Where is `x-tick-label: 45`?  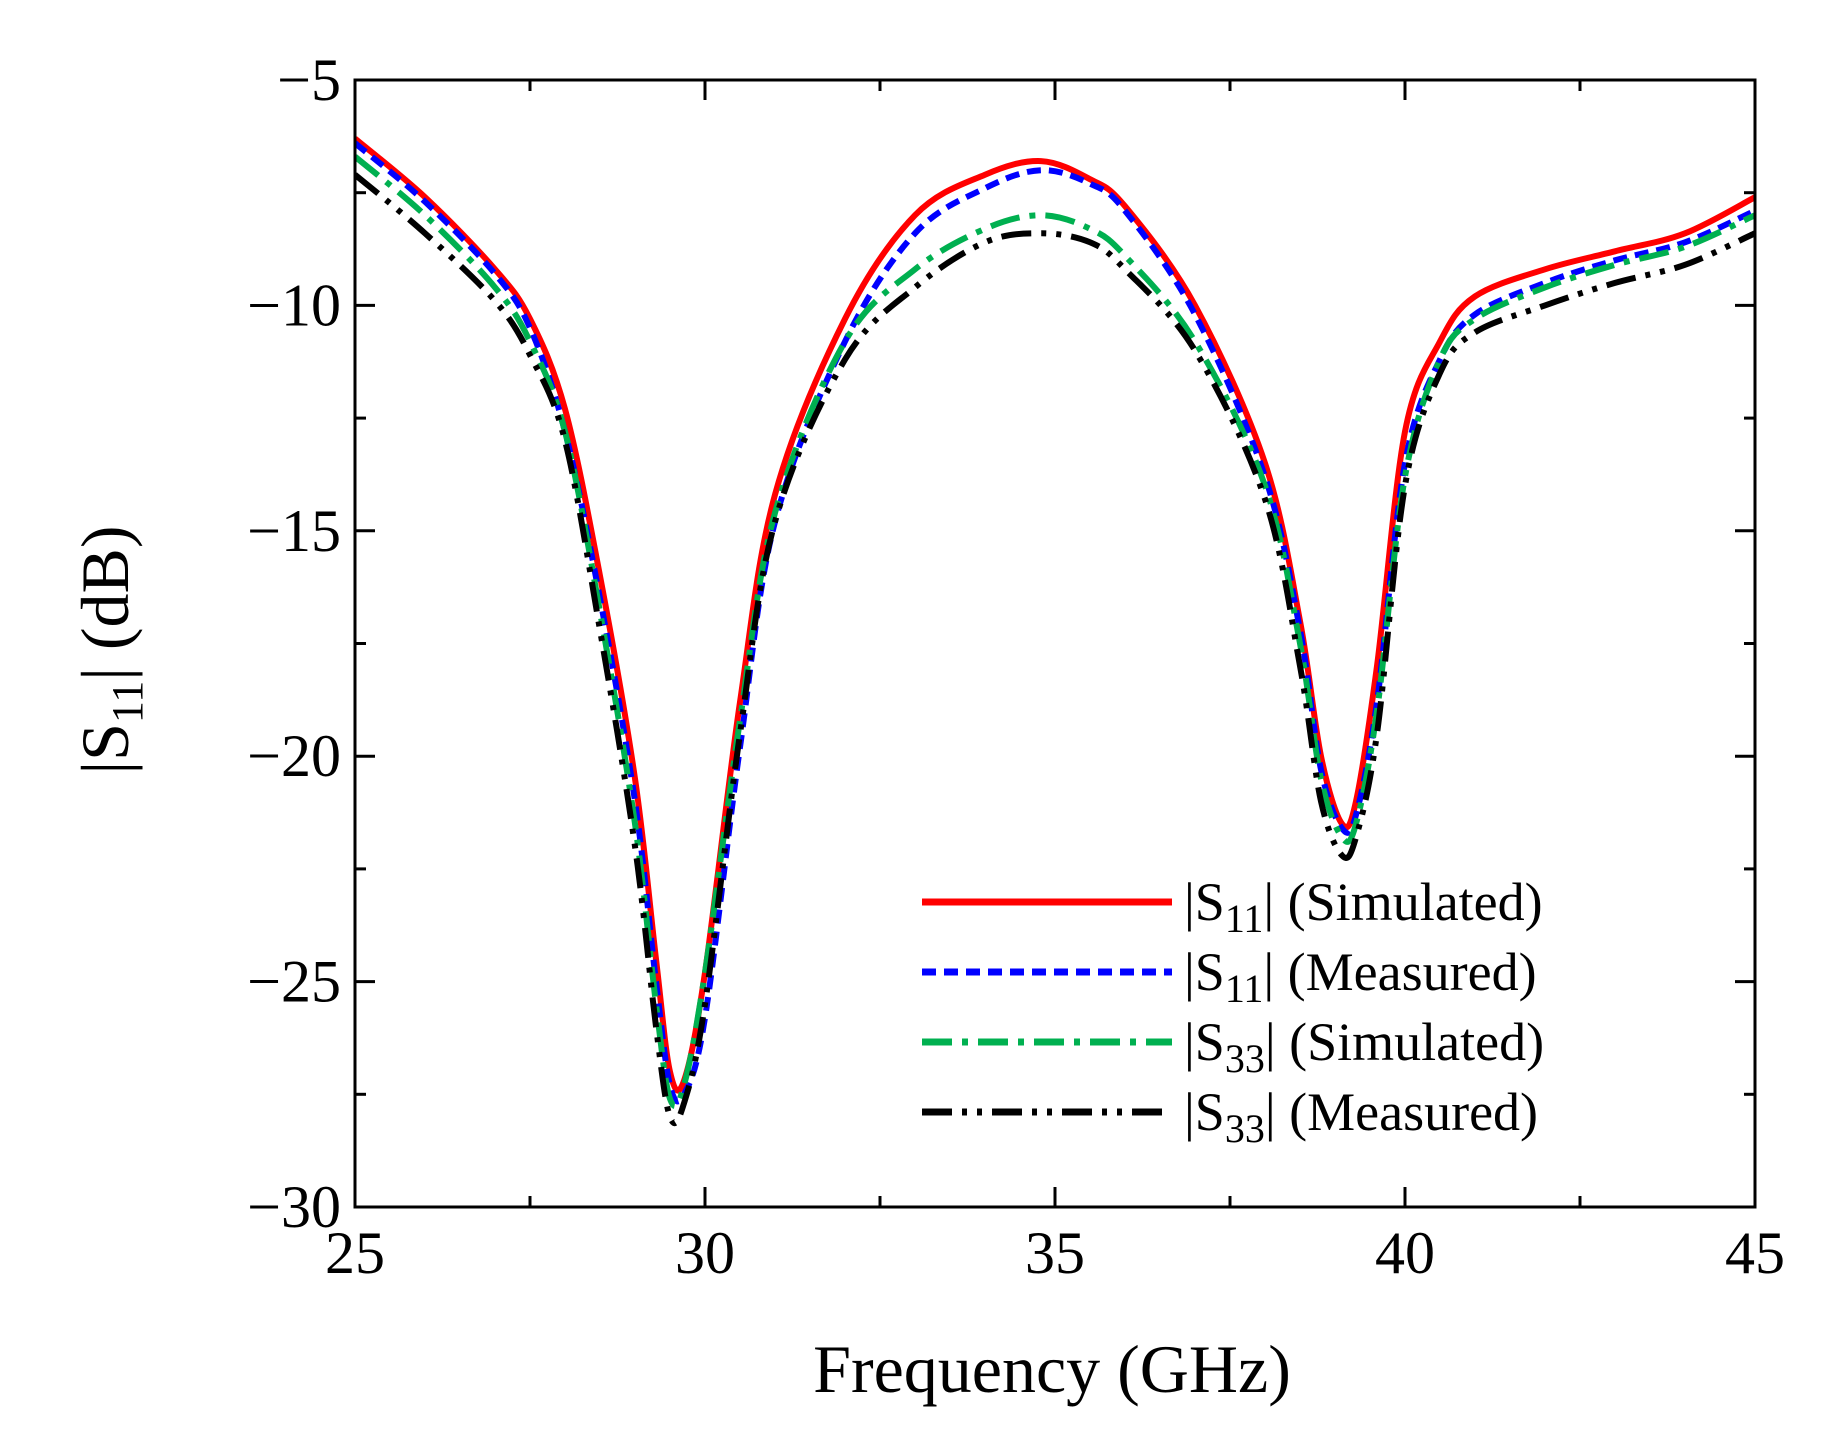 x-tick-label: 45 is located at coordinates (1755, 1253).